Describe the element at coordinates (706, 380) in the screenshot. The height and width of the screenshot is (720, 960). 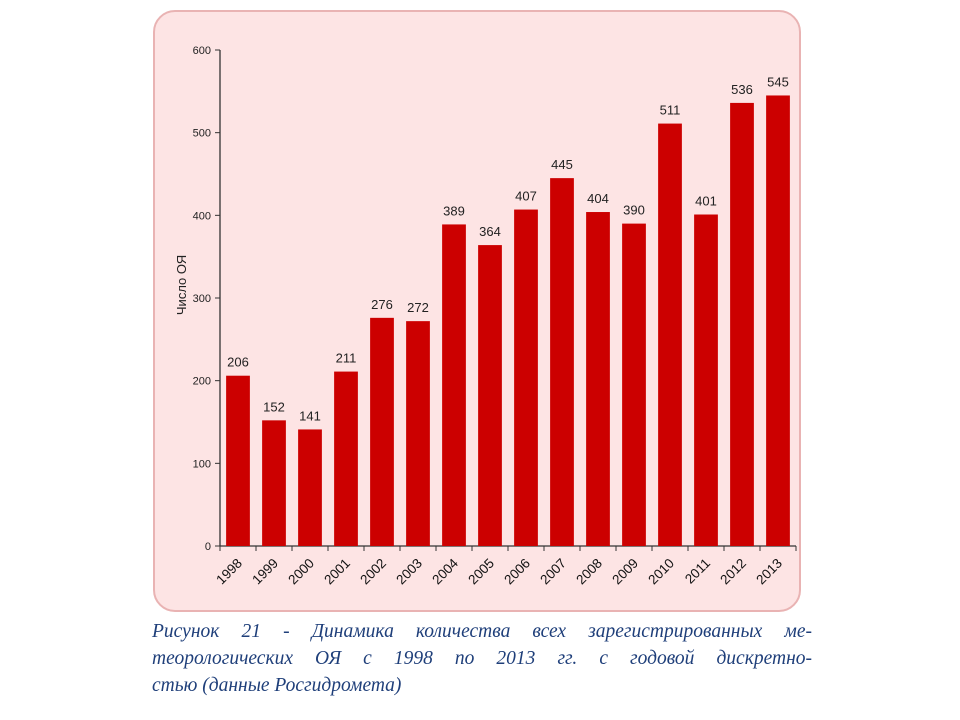
I see `bar-2011` at that location.